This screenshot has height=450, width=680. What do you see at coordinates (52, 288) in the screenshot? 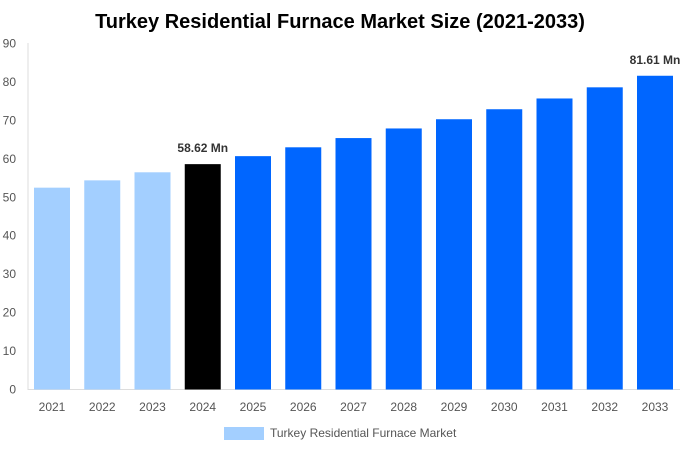
I see `bar-2021` at bounding box center [52, 288].